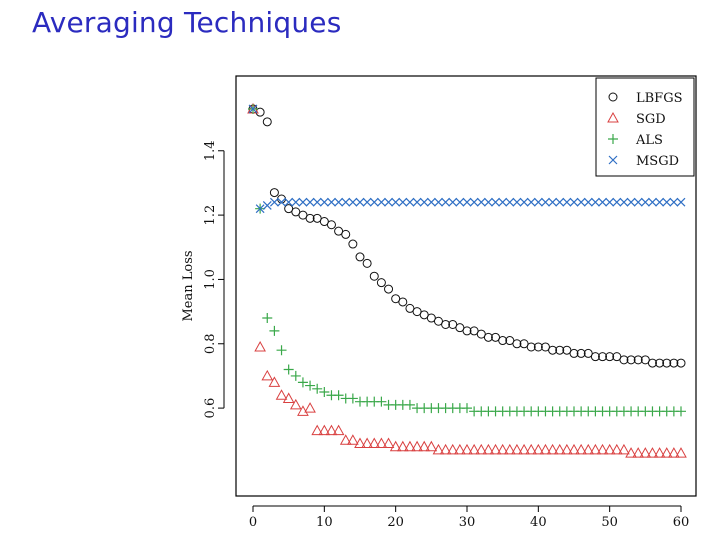 The width and height of the screenshot is (720, 540). Describe the element at coordinates (613, 117) in the screenshot. I see `legend-sgd-marker` at that location.